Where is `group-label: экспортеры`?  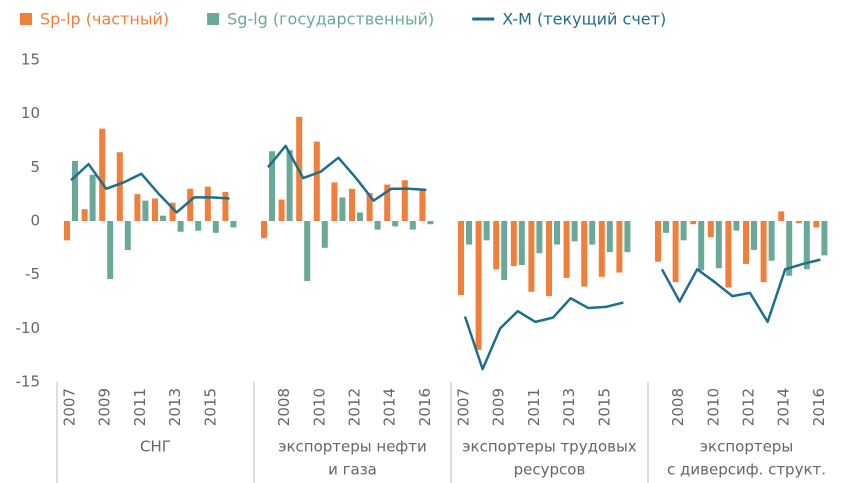 group-label: экспортеры is located at coordinates (746, 447).